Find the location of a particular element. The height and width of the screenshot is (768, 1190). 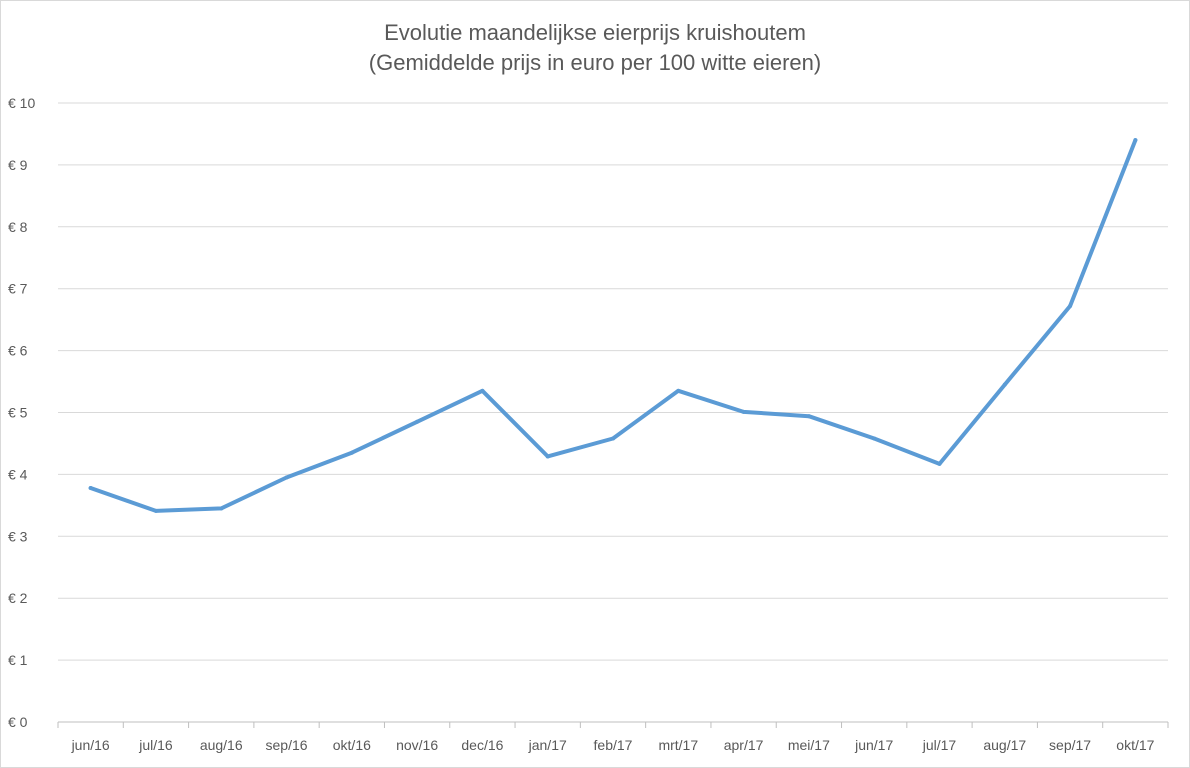

y-tick-label: € 0 is located at coordinates (18, 722).